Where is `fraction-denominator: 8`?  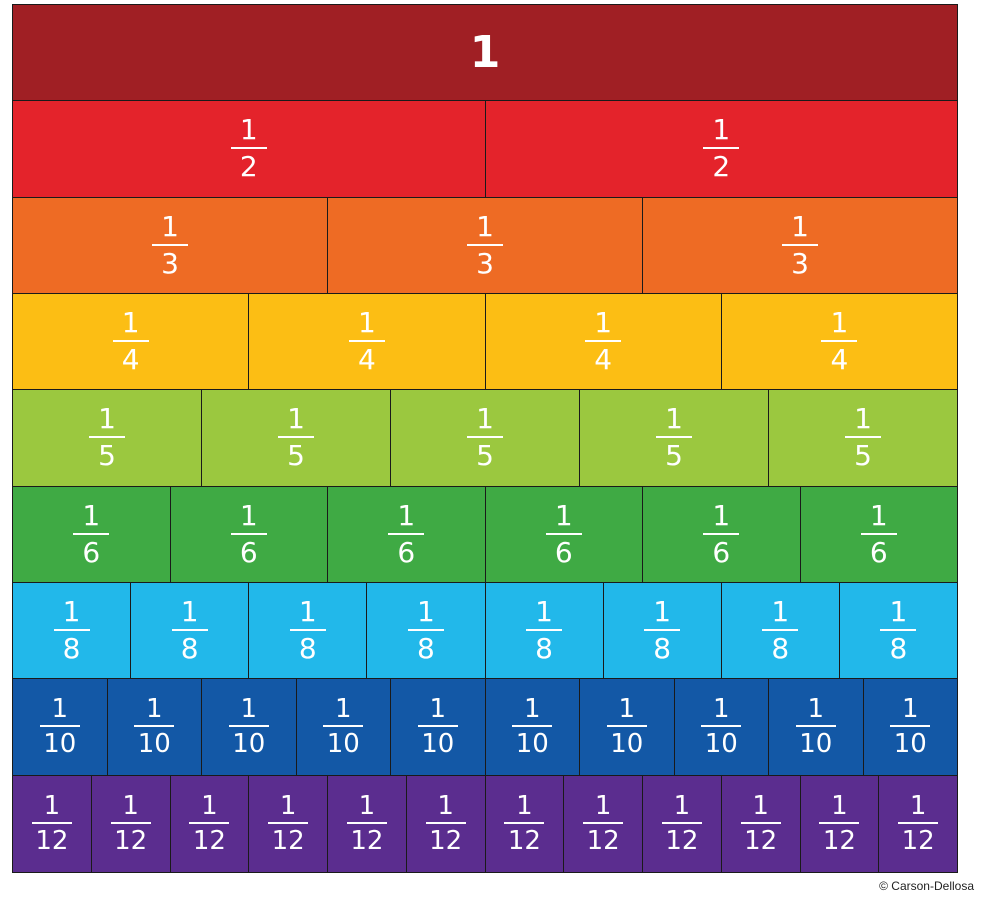 fraction-denominator: 8 is located at coordinates (780, 649).